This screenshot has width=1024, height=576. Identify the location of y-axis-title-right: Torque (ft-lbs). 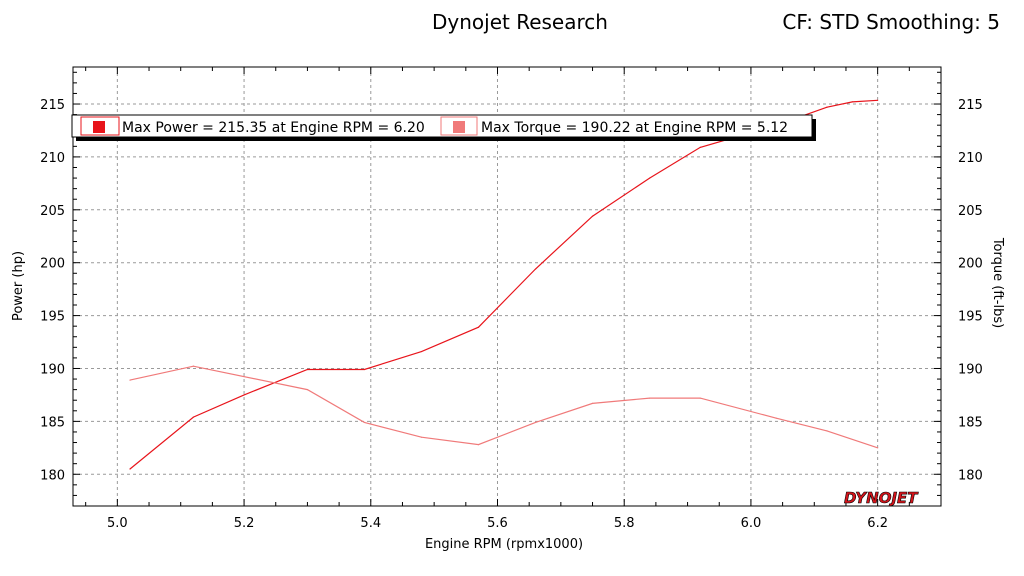
(997, 282).